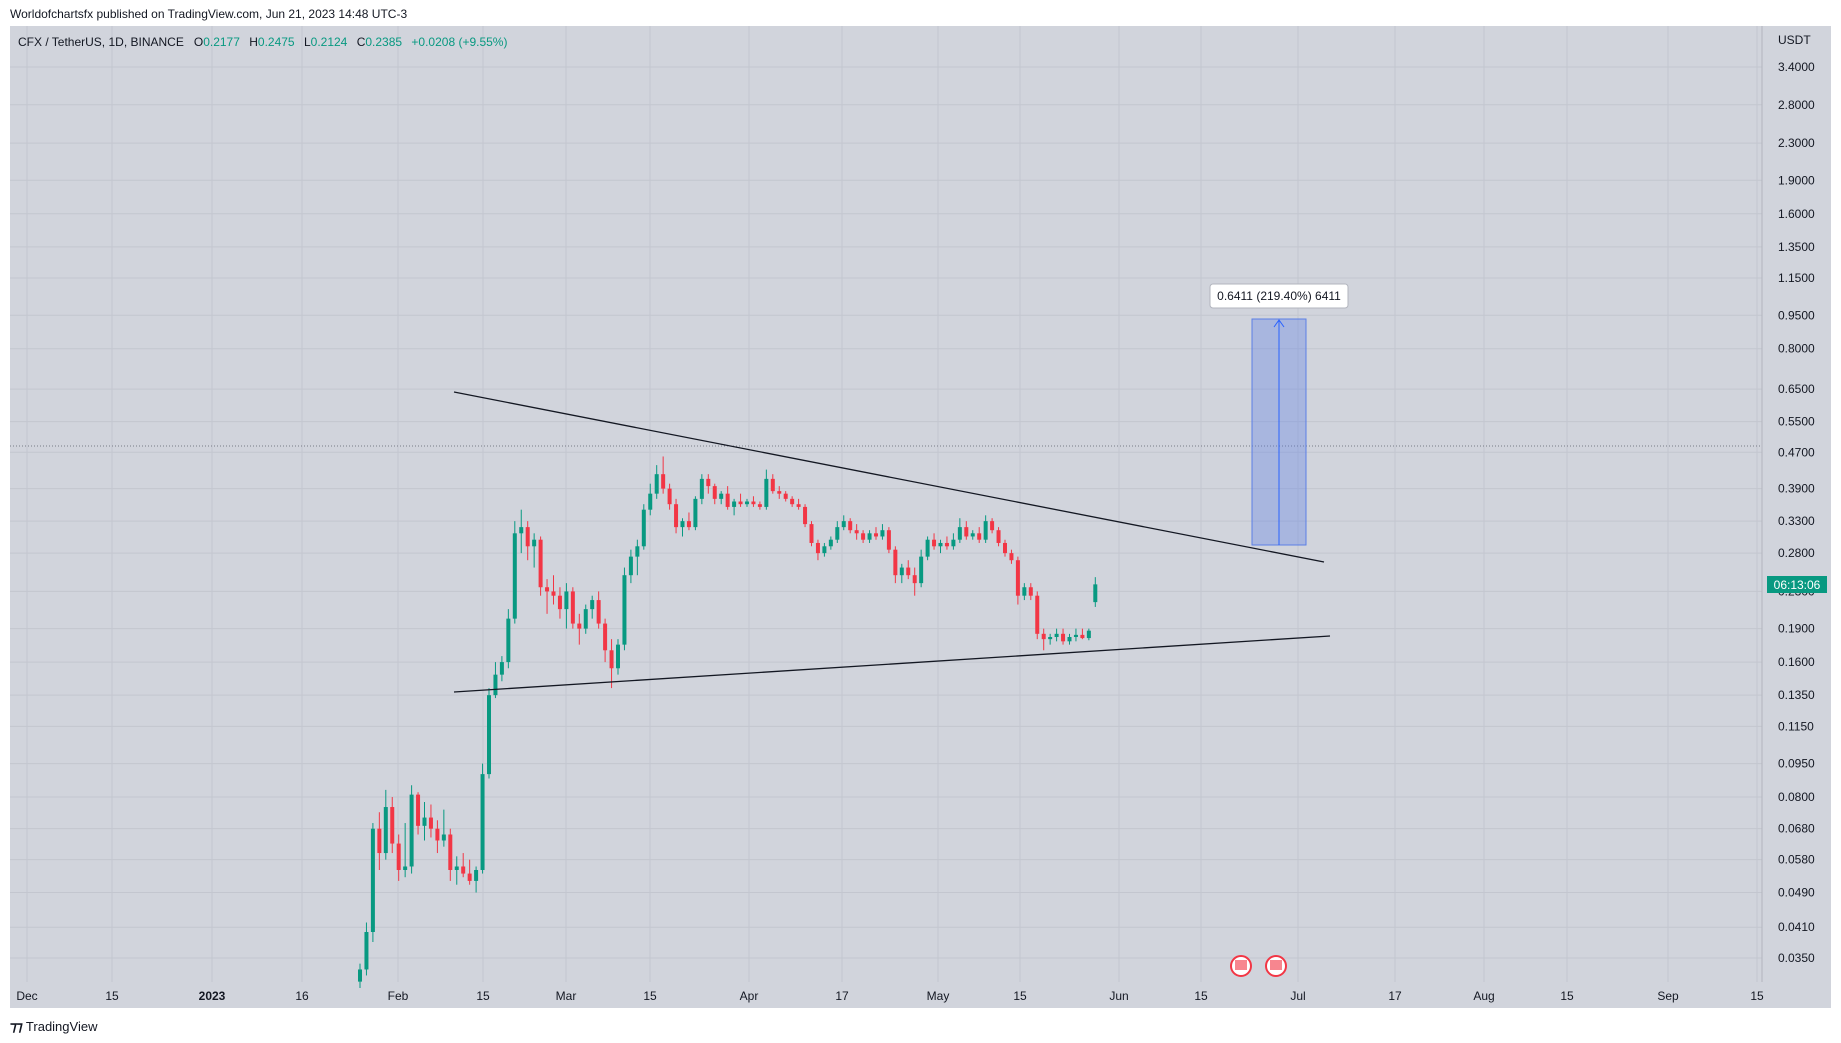  What do you see at coordinates (101, 42) in the screenshot?
I see `symbol-name: CFX / TetherUS, 1D, BINANCE` at bounding box center [101, 42].